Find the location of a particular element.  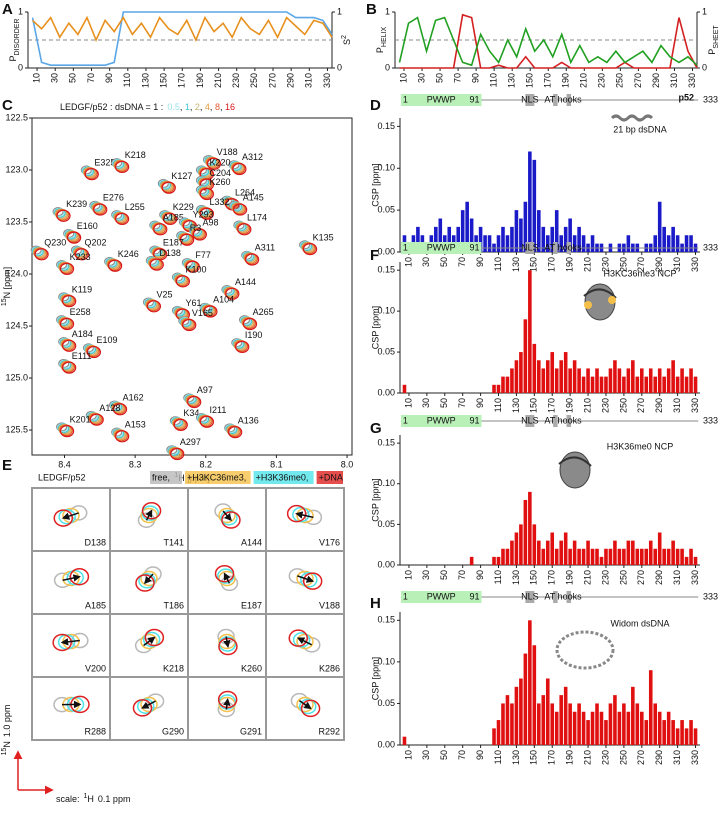

label-part: SHEET is located at coordinates (716, 37).